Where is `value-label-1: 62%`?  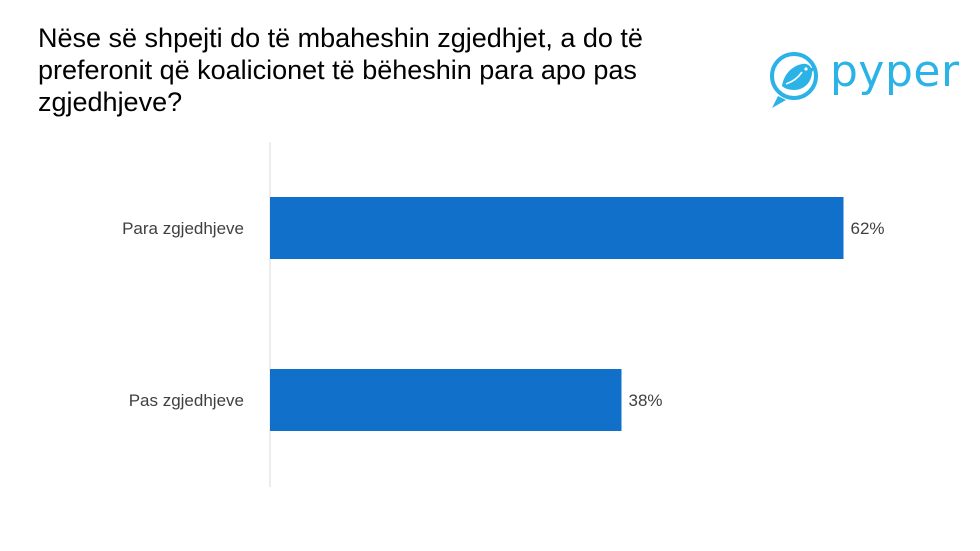 value-label-1: 62% is located at coordinates (868, 228).